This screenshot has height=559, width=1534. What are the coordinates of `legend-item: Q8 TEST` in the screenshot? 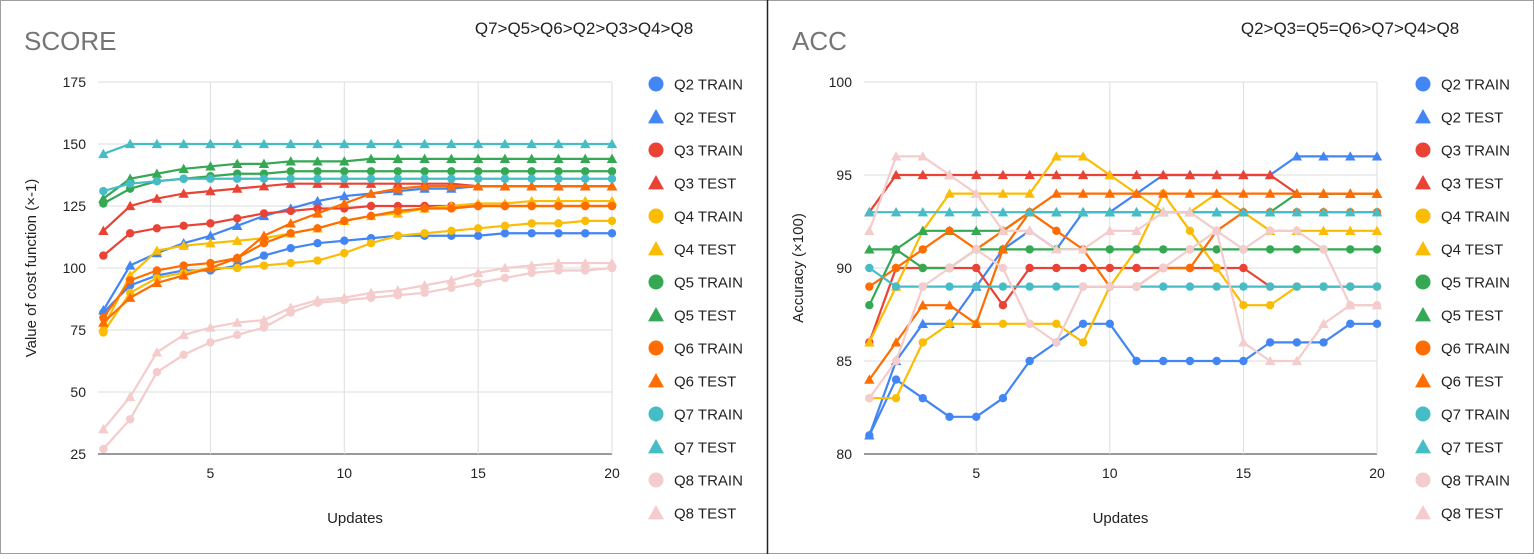 It's located at (1459, 514).